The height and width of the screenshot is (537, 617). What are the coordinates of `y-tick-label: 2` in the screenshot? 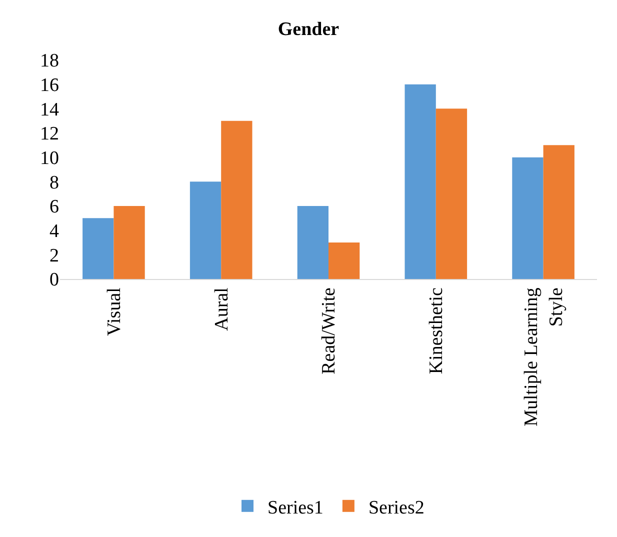 It's located at (54, 255).